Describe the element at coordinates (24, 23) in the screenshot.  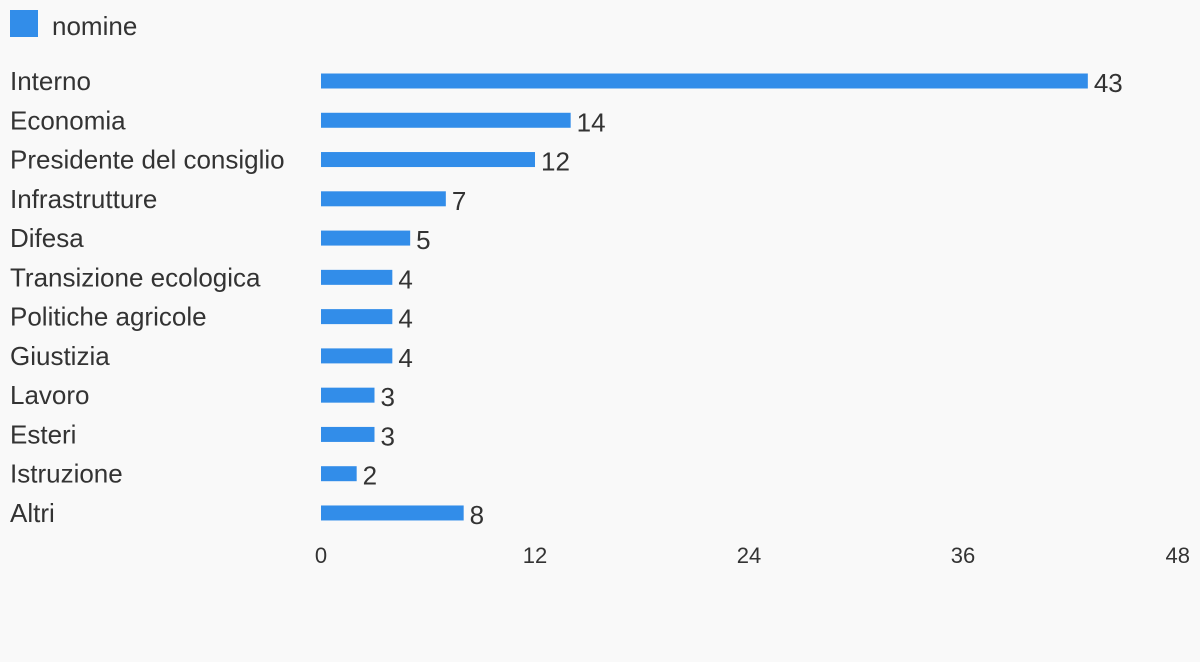
I see `legend-swatch` at that location.